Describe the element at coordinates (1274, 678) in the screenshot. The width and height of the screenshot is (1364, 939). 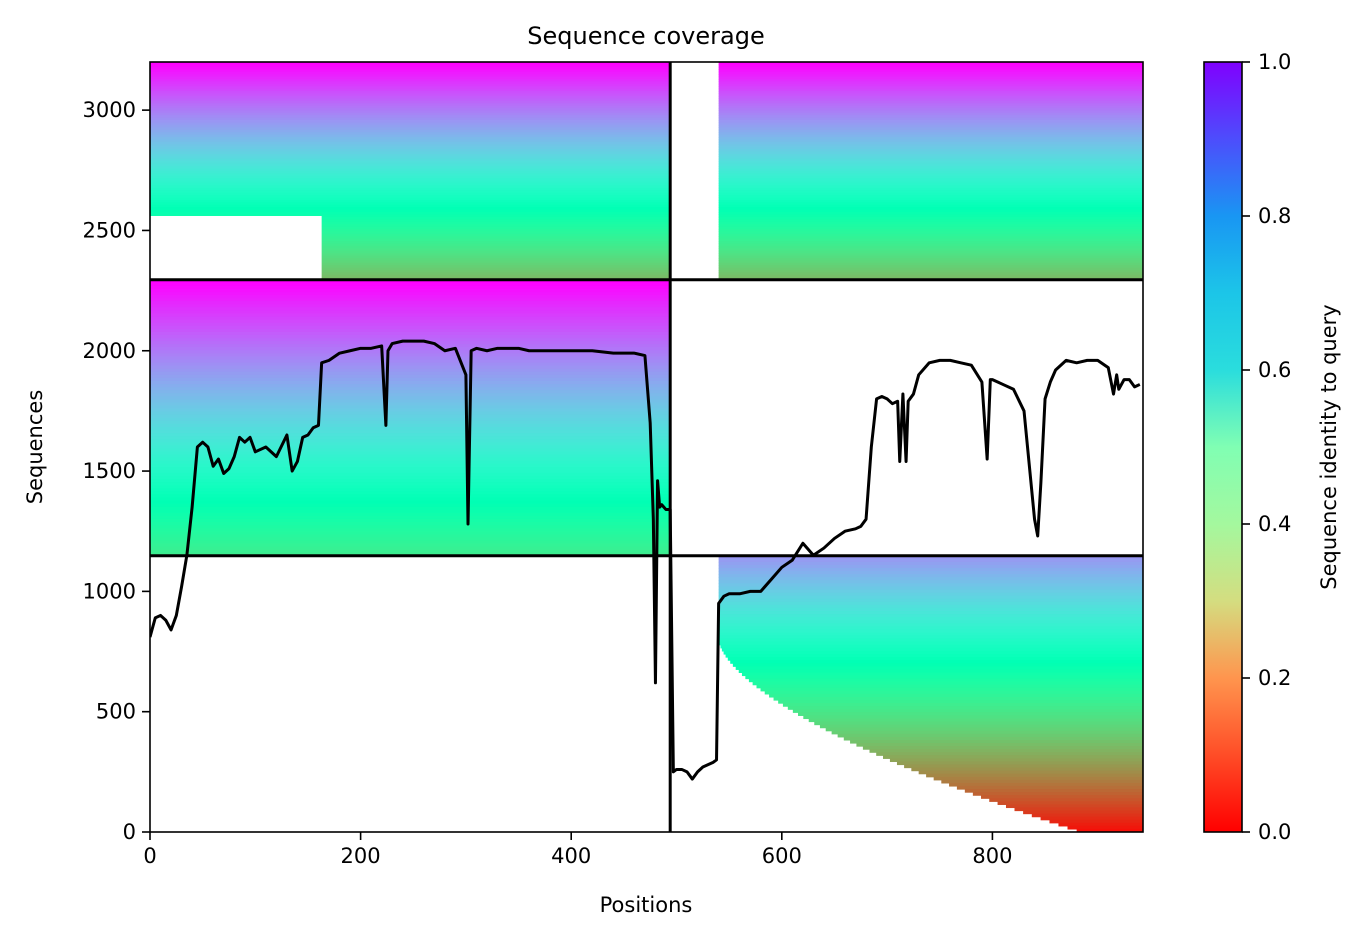
I see `colorbar-tick-label: 0.2` at that location.